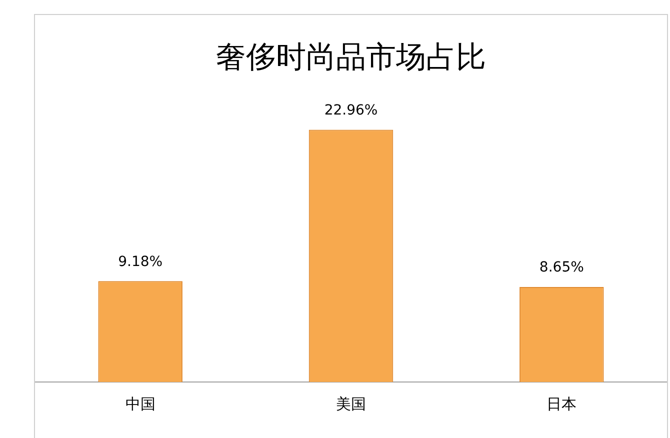 This screenshot has height=438, width=670. Describe the element at coordinates (140, 262) in the screenshot. I see `data-label: 9.18%` at that location.